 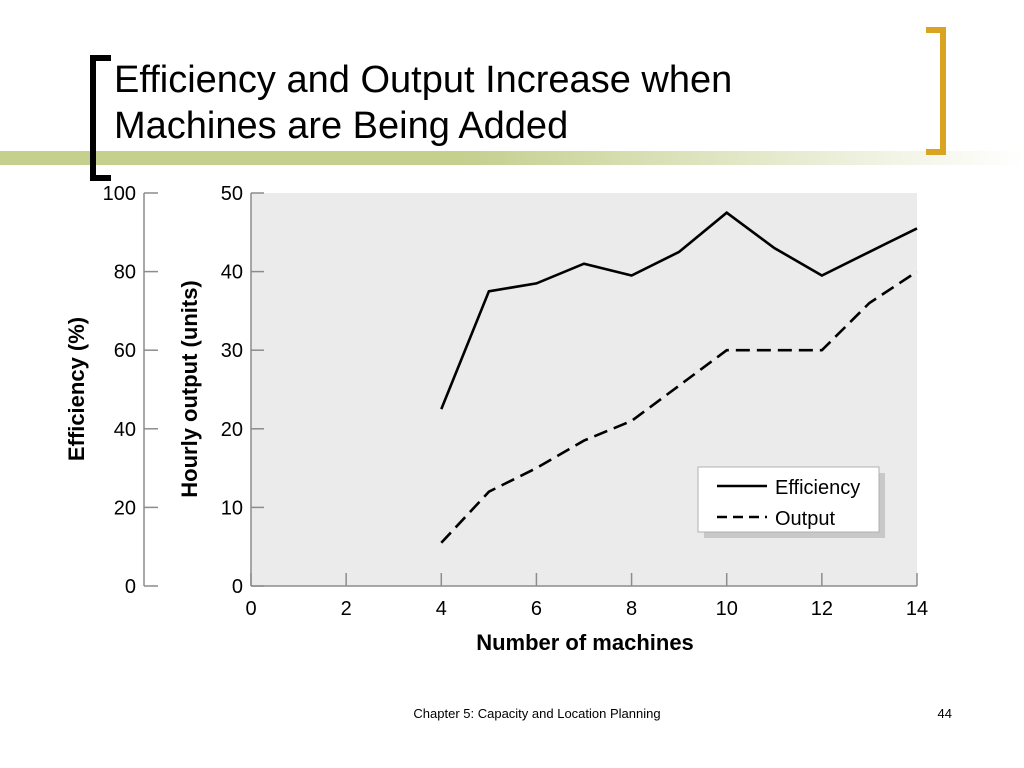 What do you see at coordinates (76, 389) in the screenshot?
I see `left-y-axis-label: Efficiency (%)` at bounding box center [76, 389].